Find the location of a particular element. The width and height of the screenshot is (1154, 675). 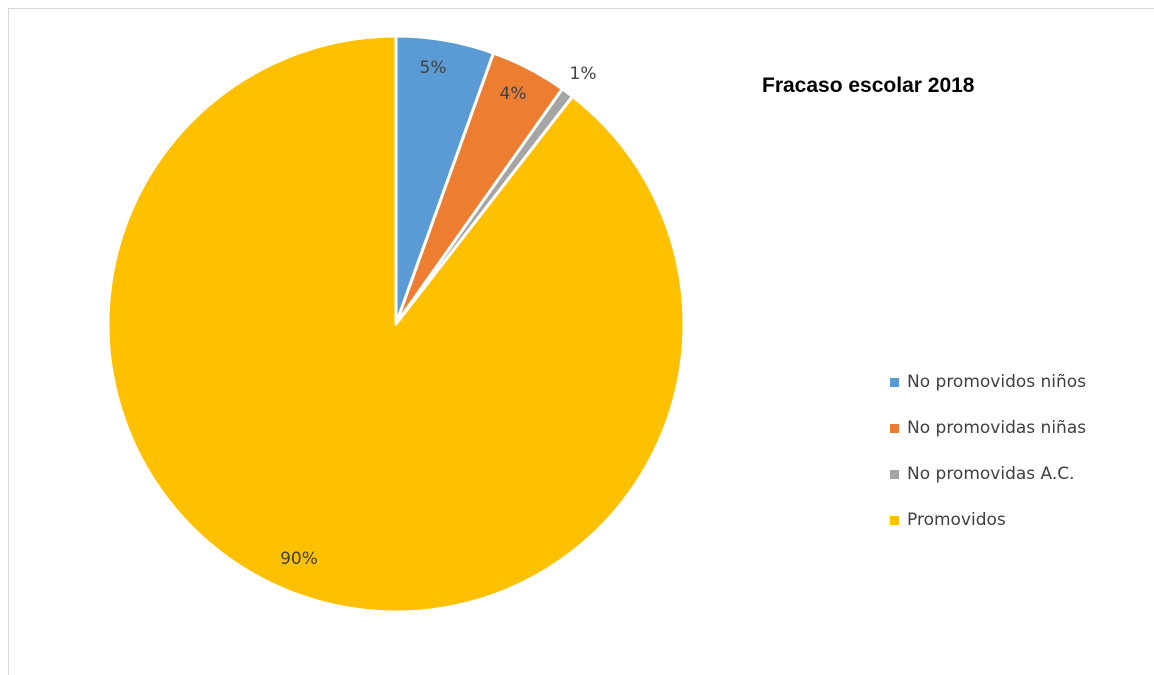

data-label-2: 4% is located at coordinates (513, 94).